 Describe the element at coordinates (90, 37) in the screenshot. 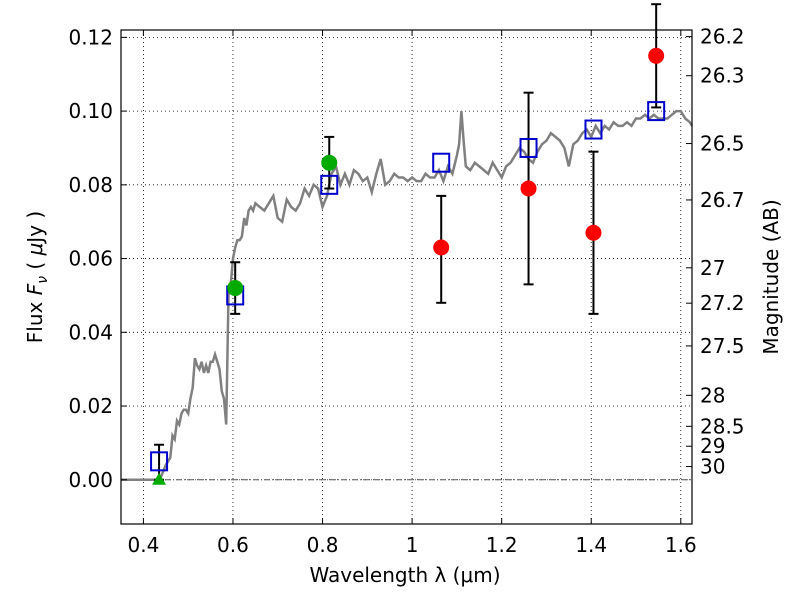

I see `y-tick-label: 0.12` at that location.